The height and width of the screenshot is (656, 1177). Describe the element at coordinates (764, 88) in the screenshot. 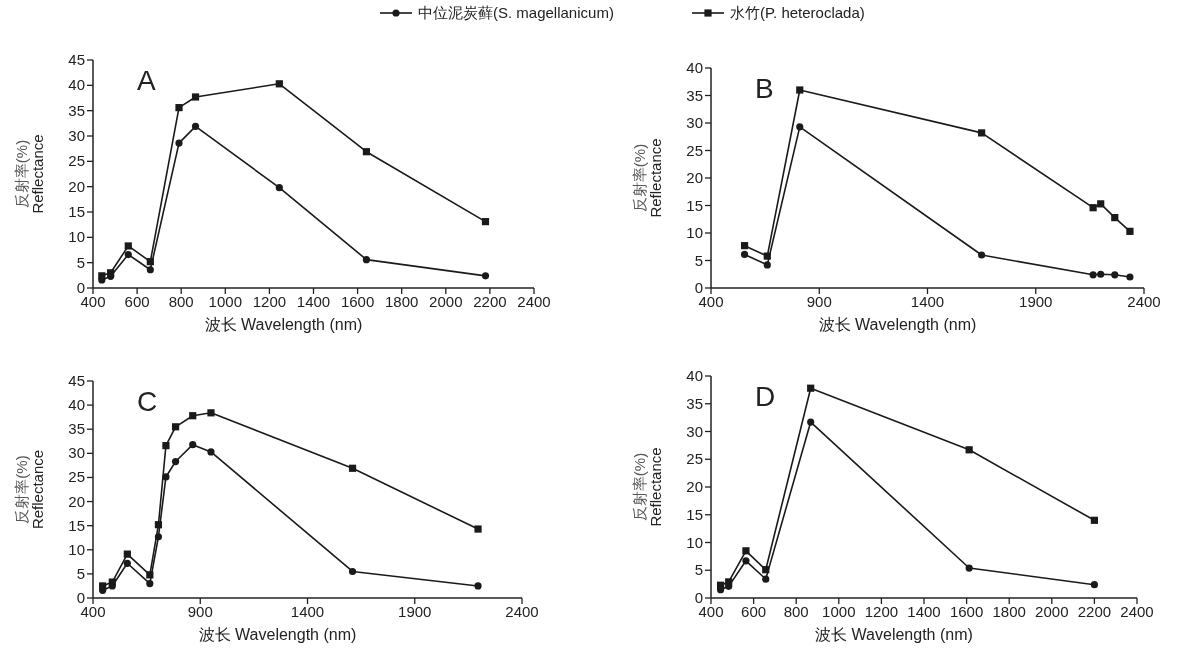

I see `annotation: B` at that location.